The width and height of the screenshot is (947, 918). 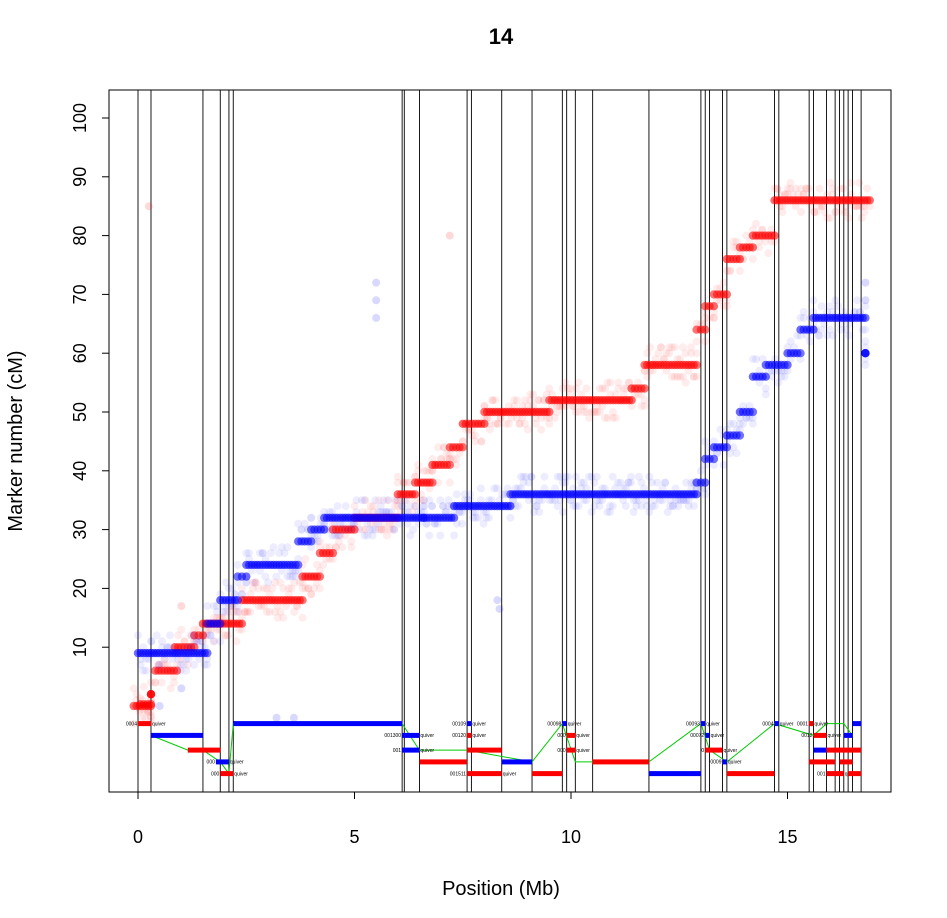 I want to click on contig-label: 0001, so click(x=802, y=724).